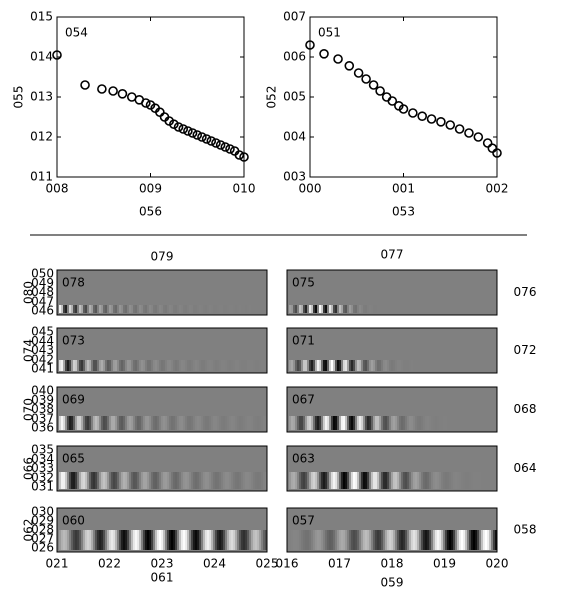 Image resolution: width=568 pixels, height=609 pixels. Describe the element at coordinates (42, 459) in the screenshot. I see `y-tick-label: 034` at that location.